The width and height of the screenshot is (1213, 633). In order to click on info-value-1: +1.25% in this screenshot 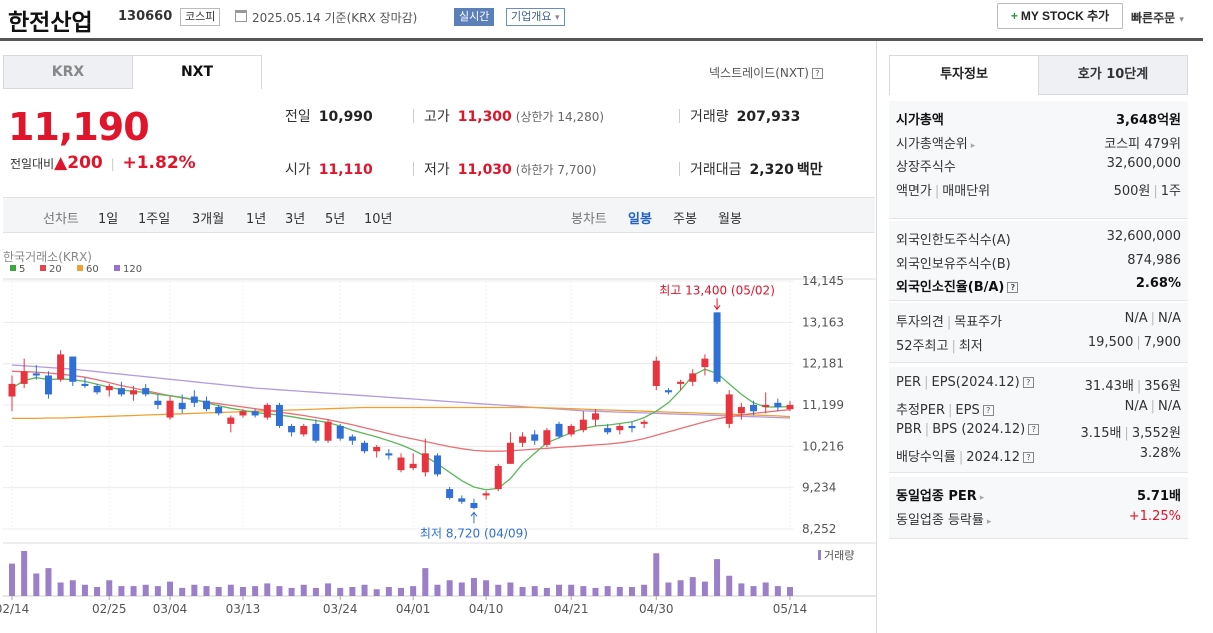, I will do `click(1154, 516)`.